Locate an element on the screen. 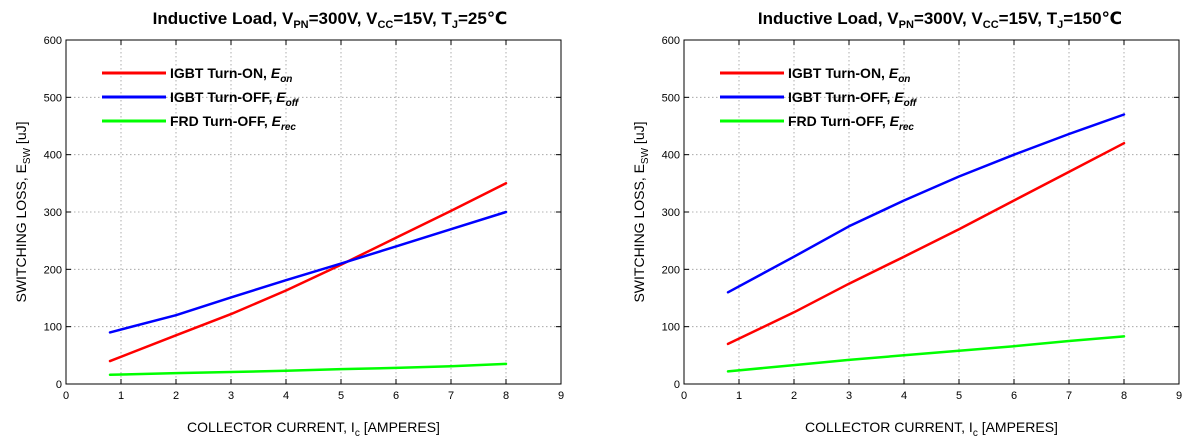  chart-title-text: =25℃ is located at coordinates (482, 18).